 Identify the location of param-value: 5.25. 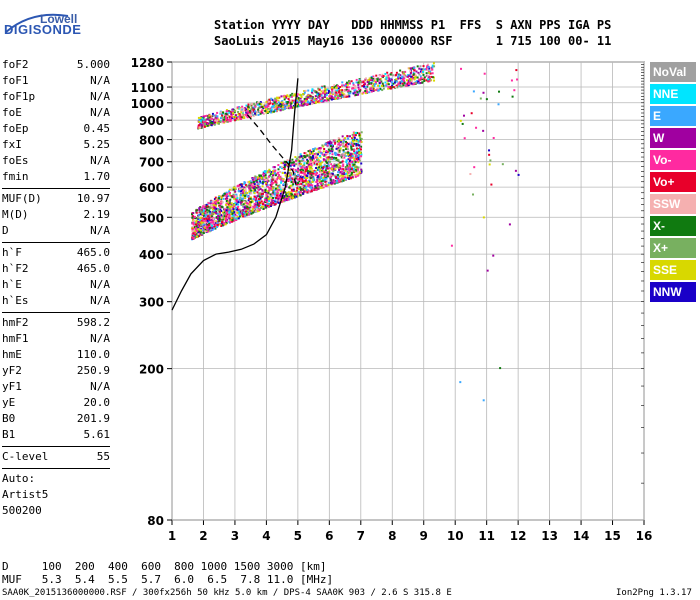
(97, 144).